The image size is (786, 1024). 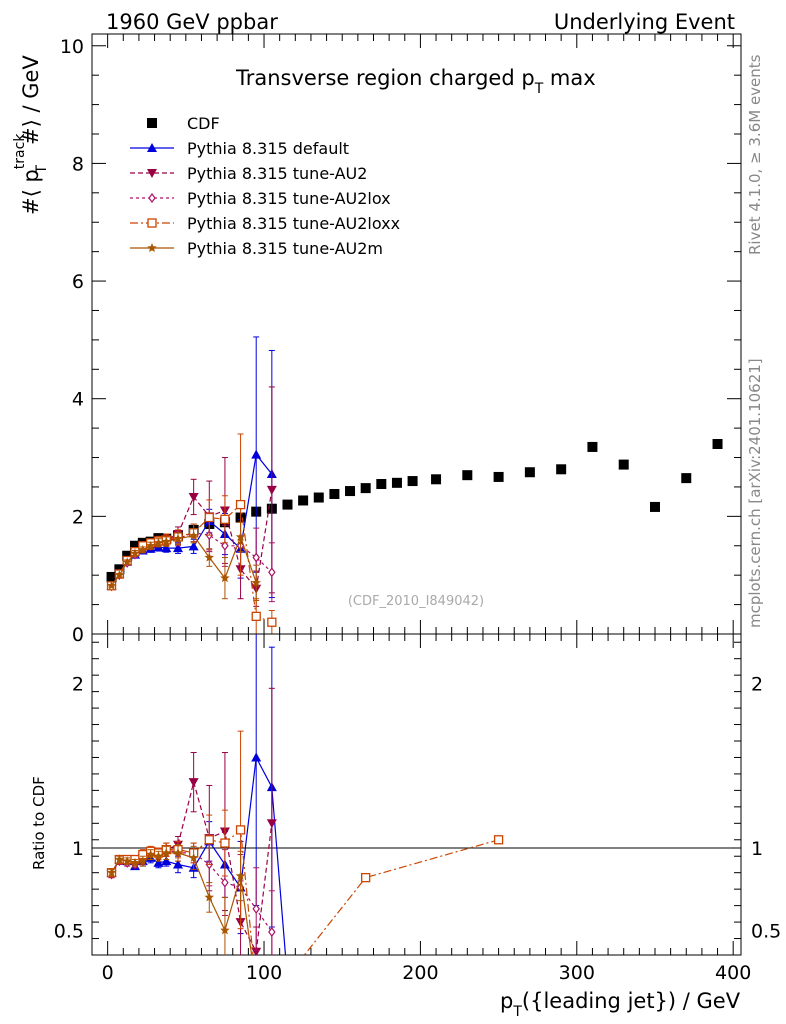 What do you see at coordinates (293, 223) in the screenshot?
I see `legend-label: Pythia 8.315 tune-AU2loxx` at bounding box center [293, 223].